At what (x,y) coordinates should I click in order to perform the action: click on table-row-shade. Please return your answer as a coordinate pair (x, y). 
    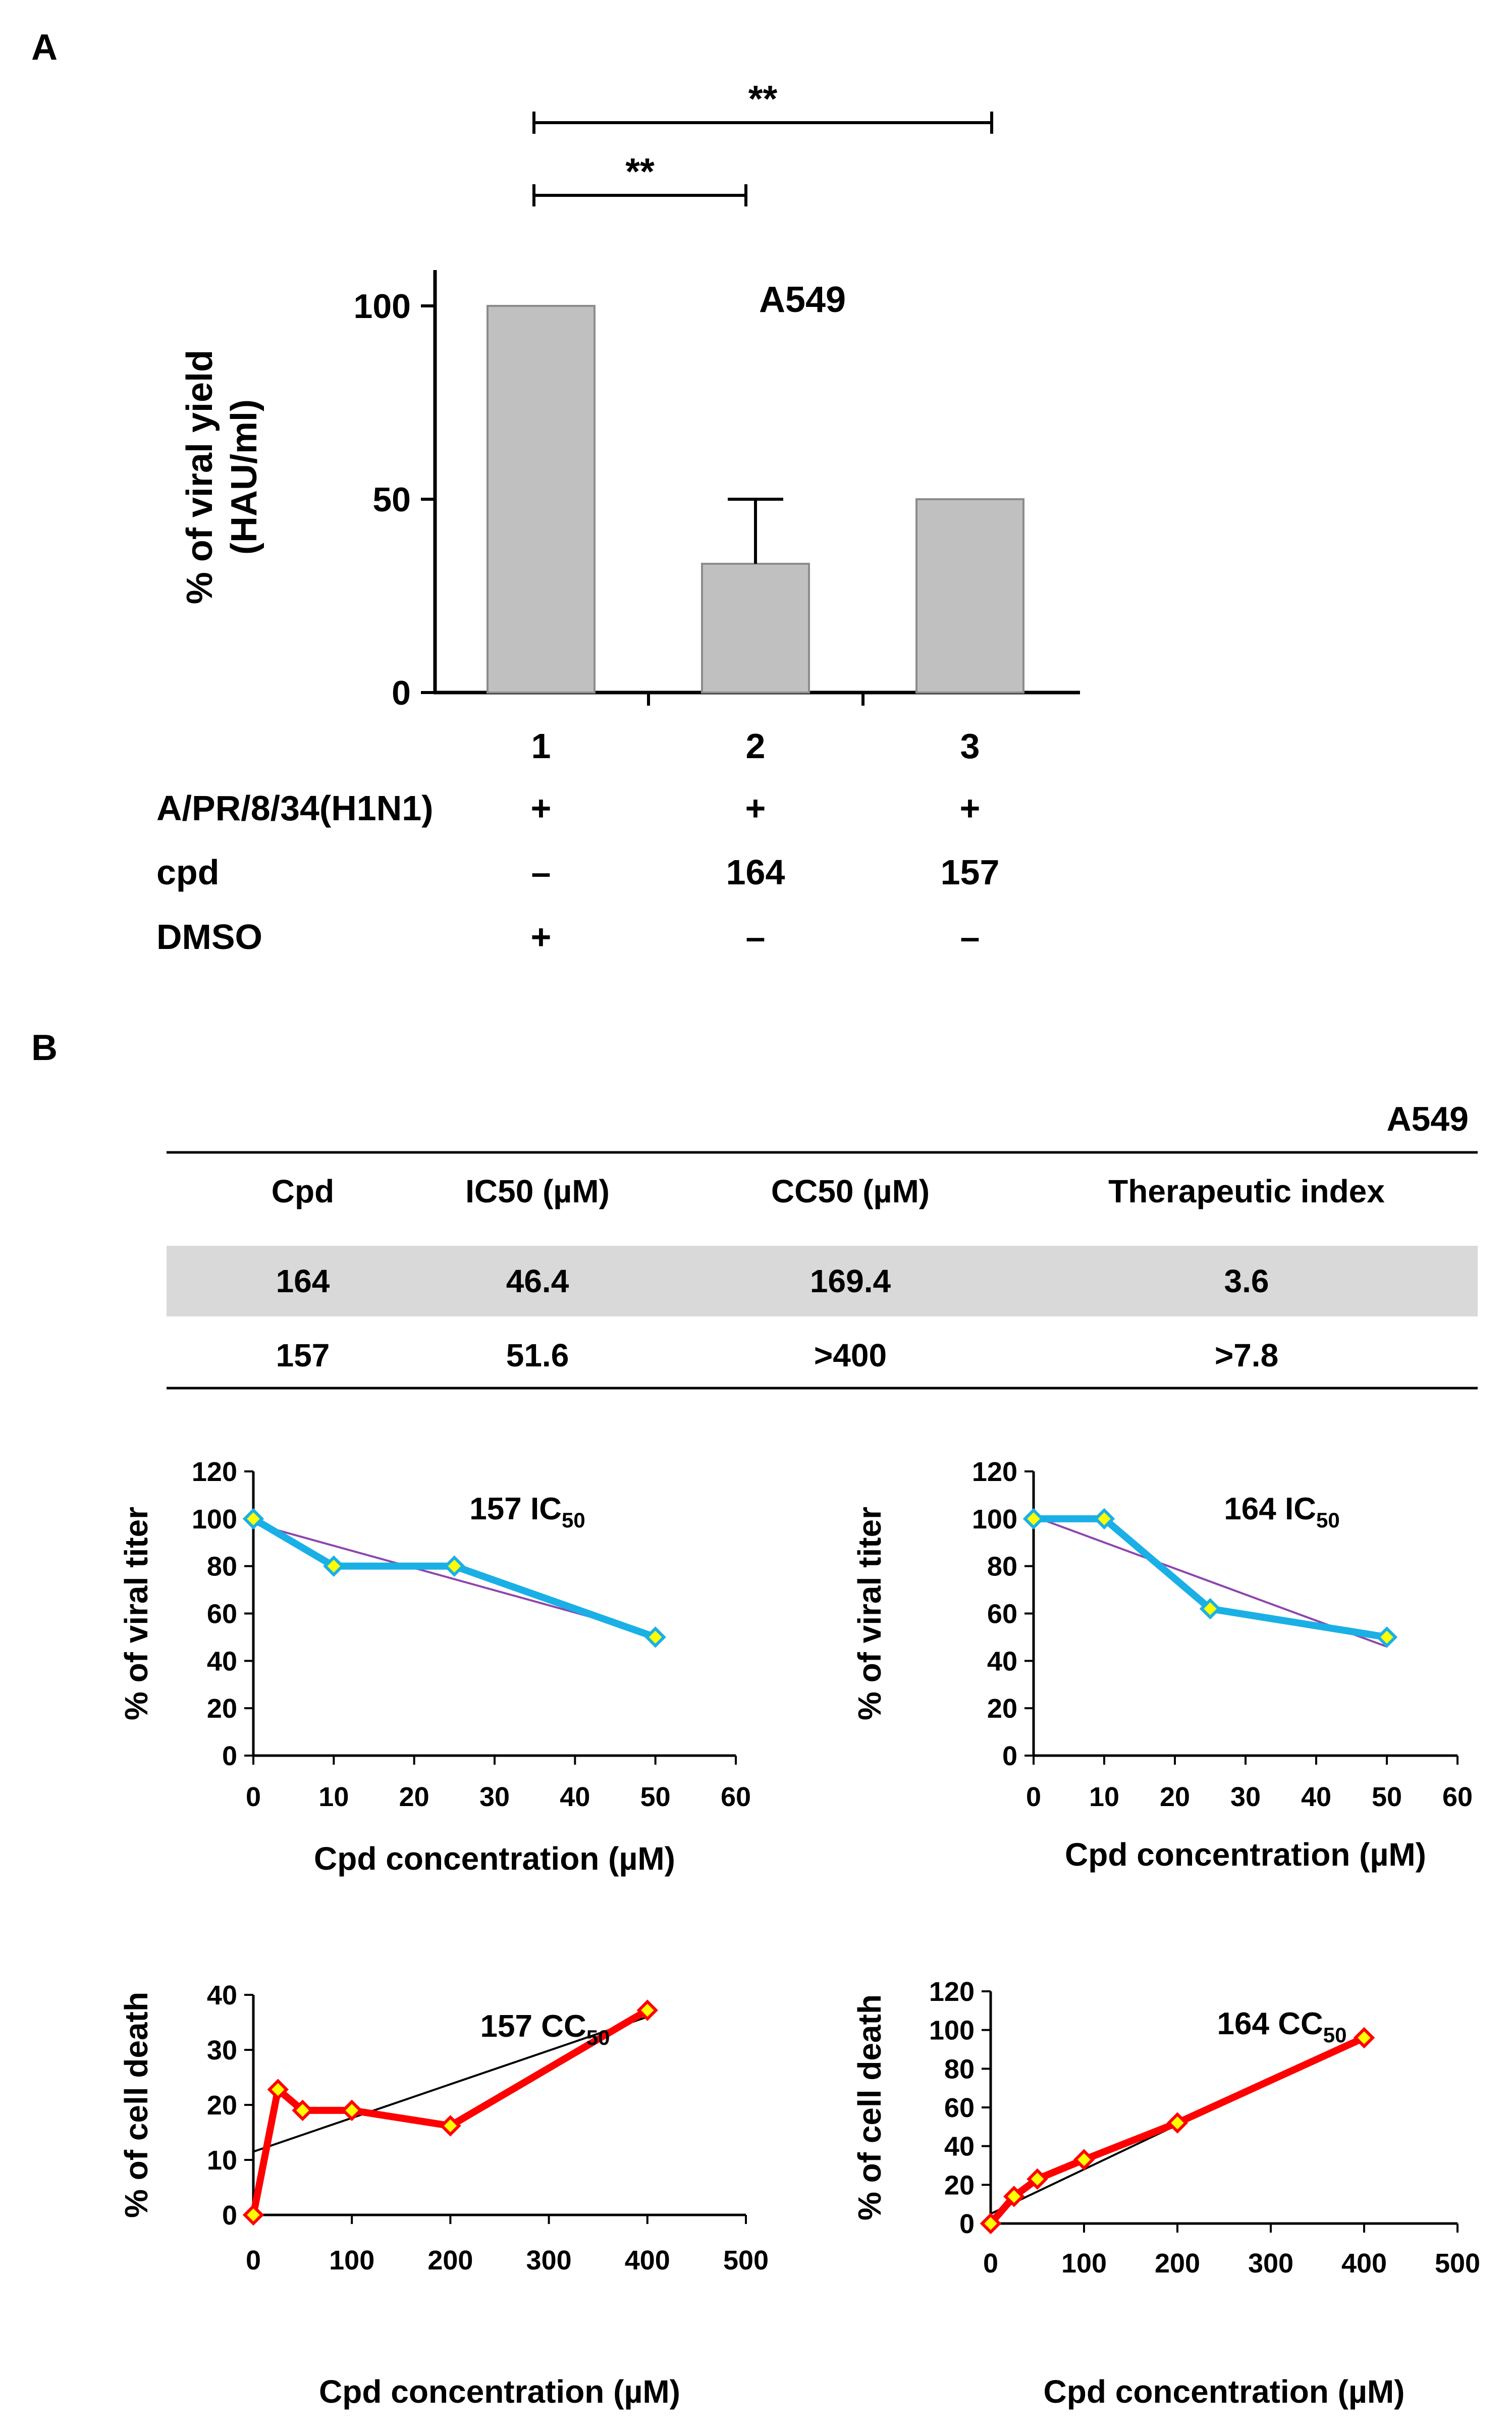
    Looking at the image, I should click on (822, 1281).